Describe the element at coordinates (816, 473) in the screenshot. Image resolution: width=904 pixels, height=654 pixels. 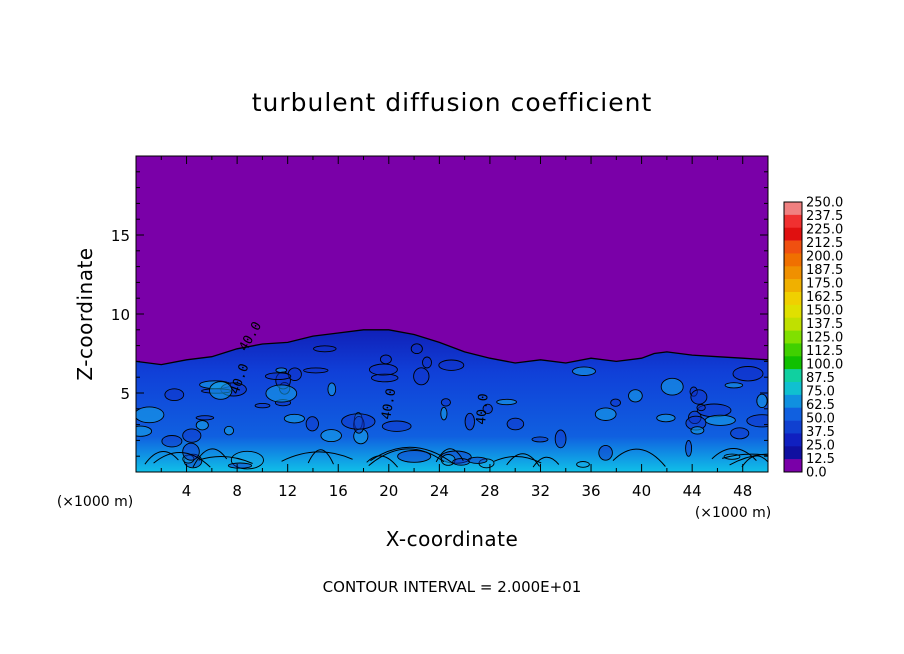
I see `colorbar-label: 0.0` at that location.